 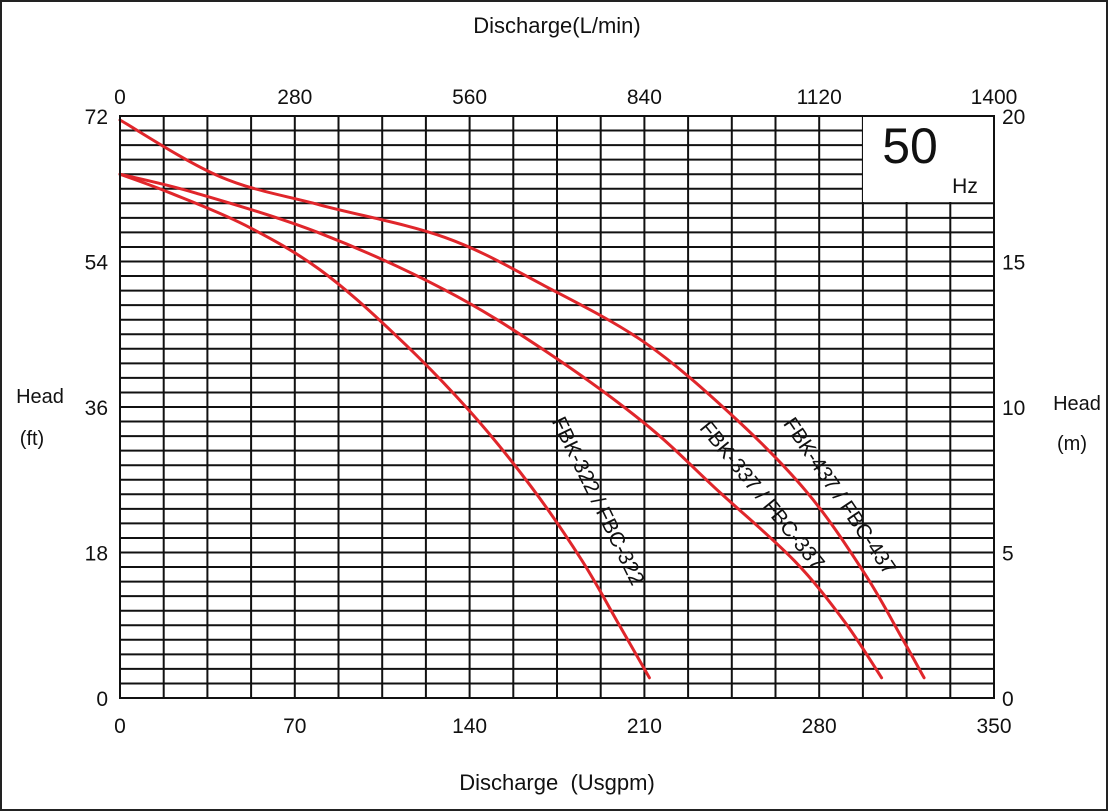 I want to click on series-label-1: FBK-322 / FBC-322, so click(x=598, y=501).